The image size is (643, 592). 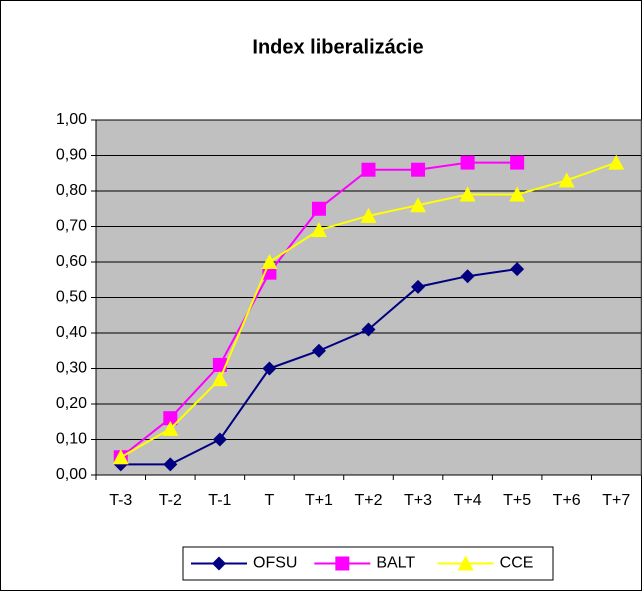 What do you see at coordinates (71, 439) in the screenshot?
I see `y-tick-label: 0,10` at bounding box center [71, 439].